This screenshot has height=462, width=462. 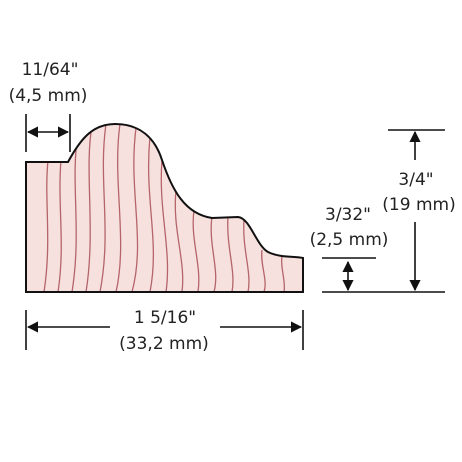 I want to click on dimension-metric: (2,5 mm), so click(x=349, y=240).